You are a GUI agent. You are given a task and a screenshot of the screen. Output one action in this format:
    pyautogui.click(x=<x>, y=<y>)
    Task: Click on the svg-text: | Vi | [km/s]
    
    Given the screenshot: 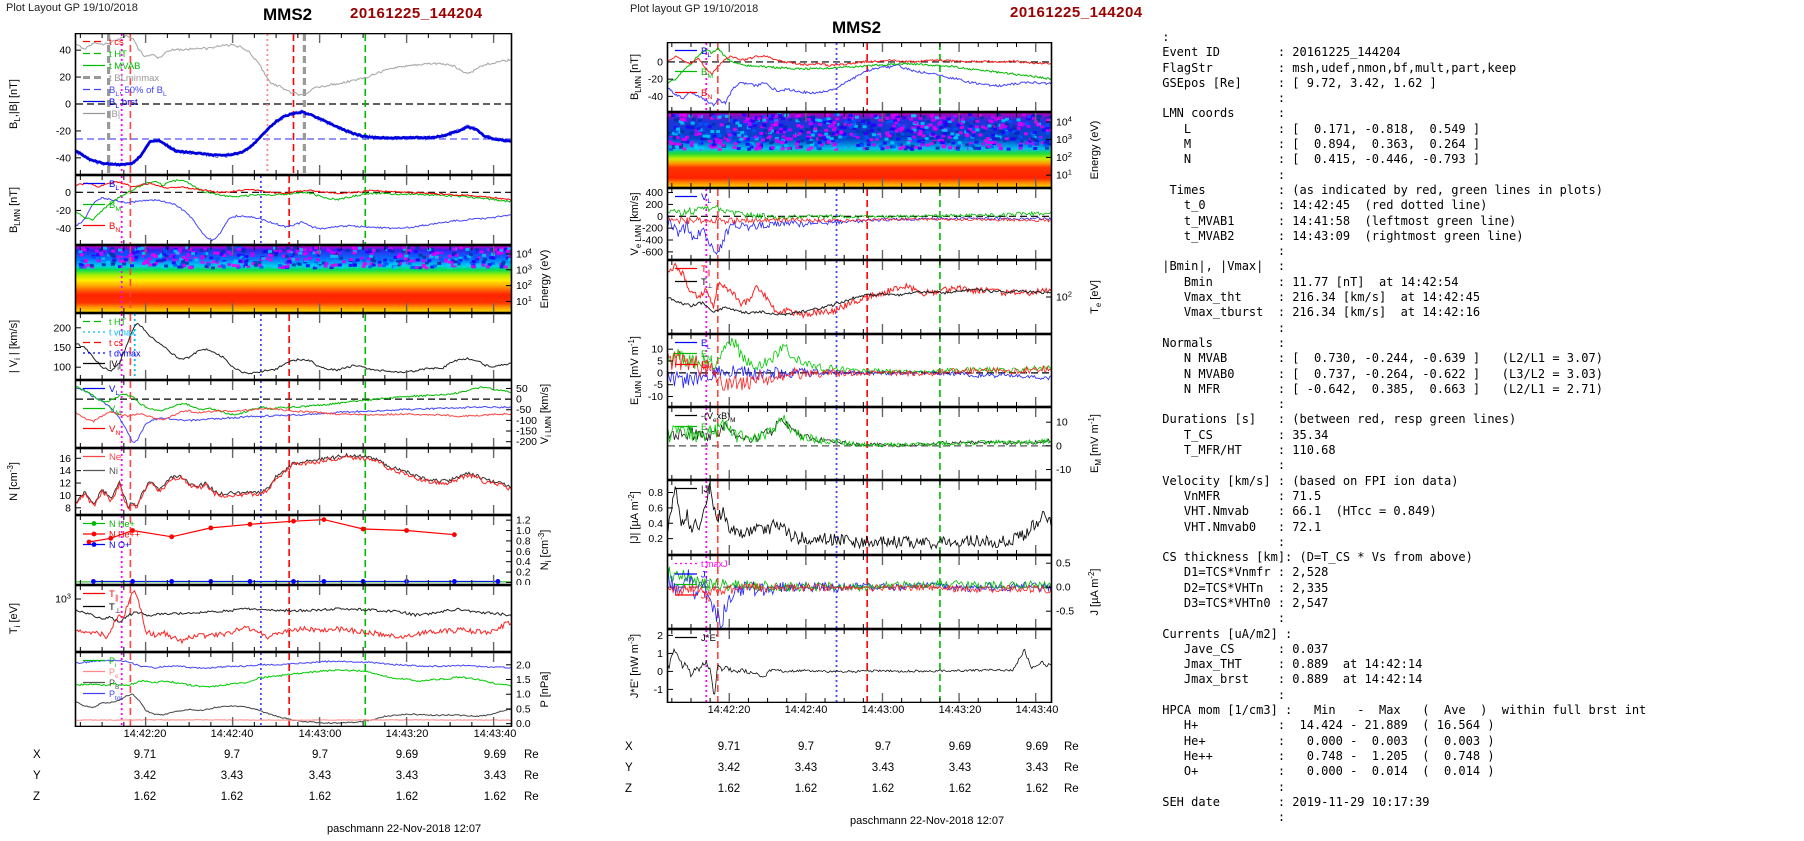 What is the action you would take?
    pyautogui.click(x=15, y=346)
    